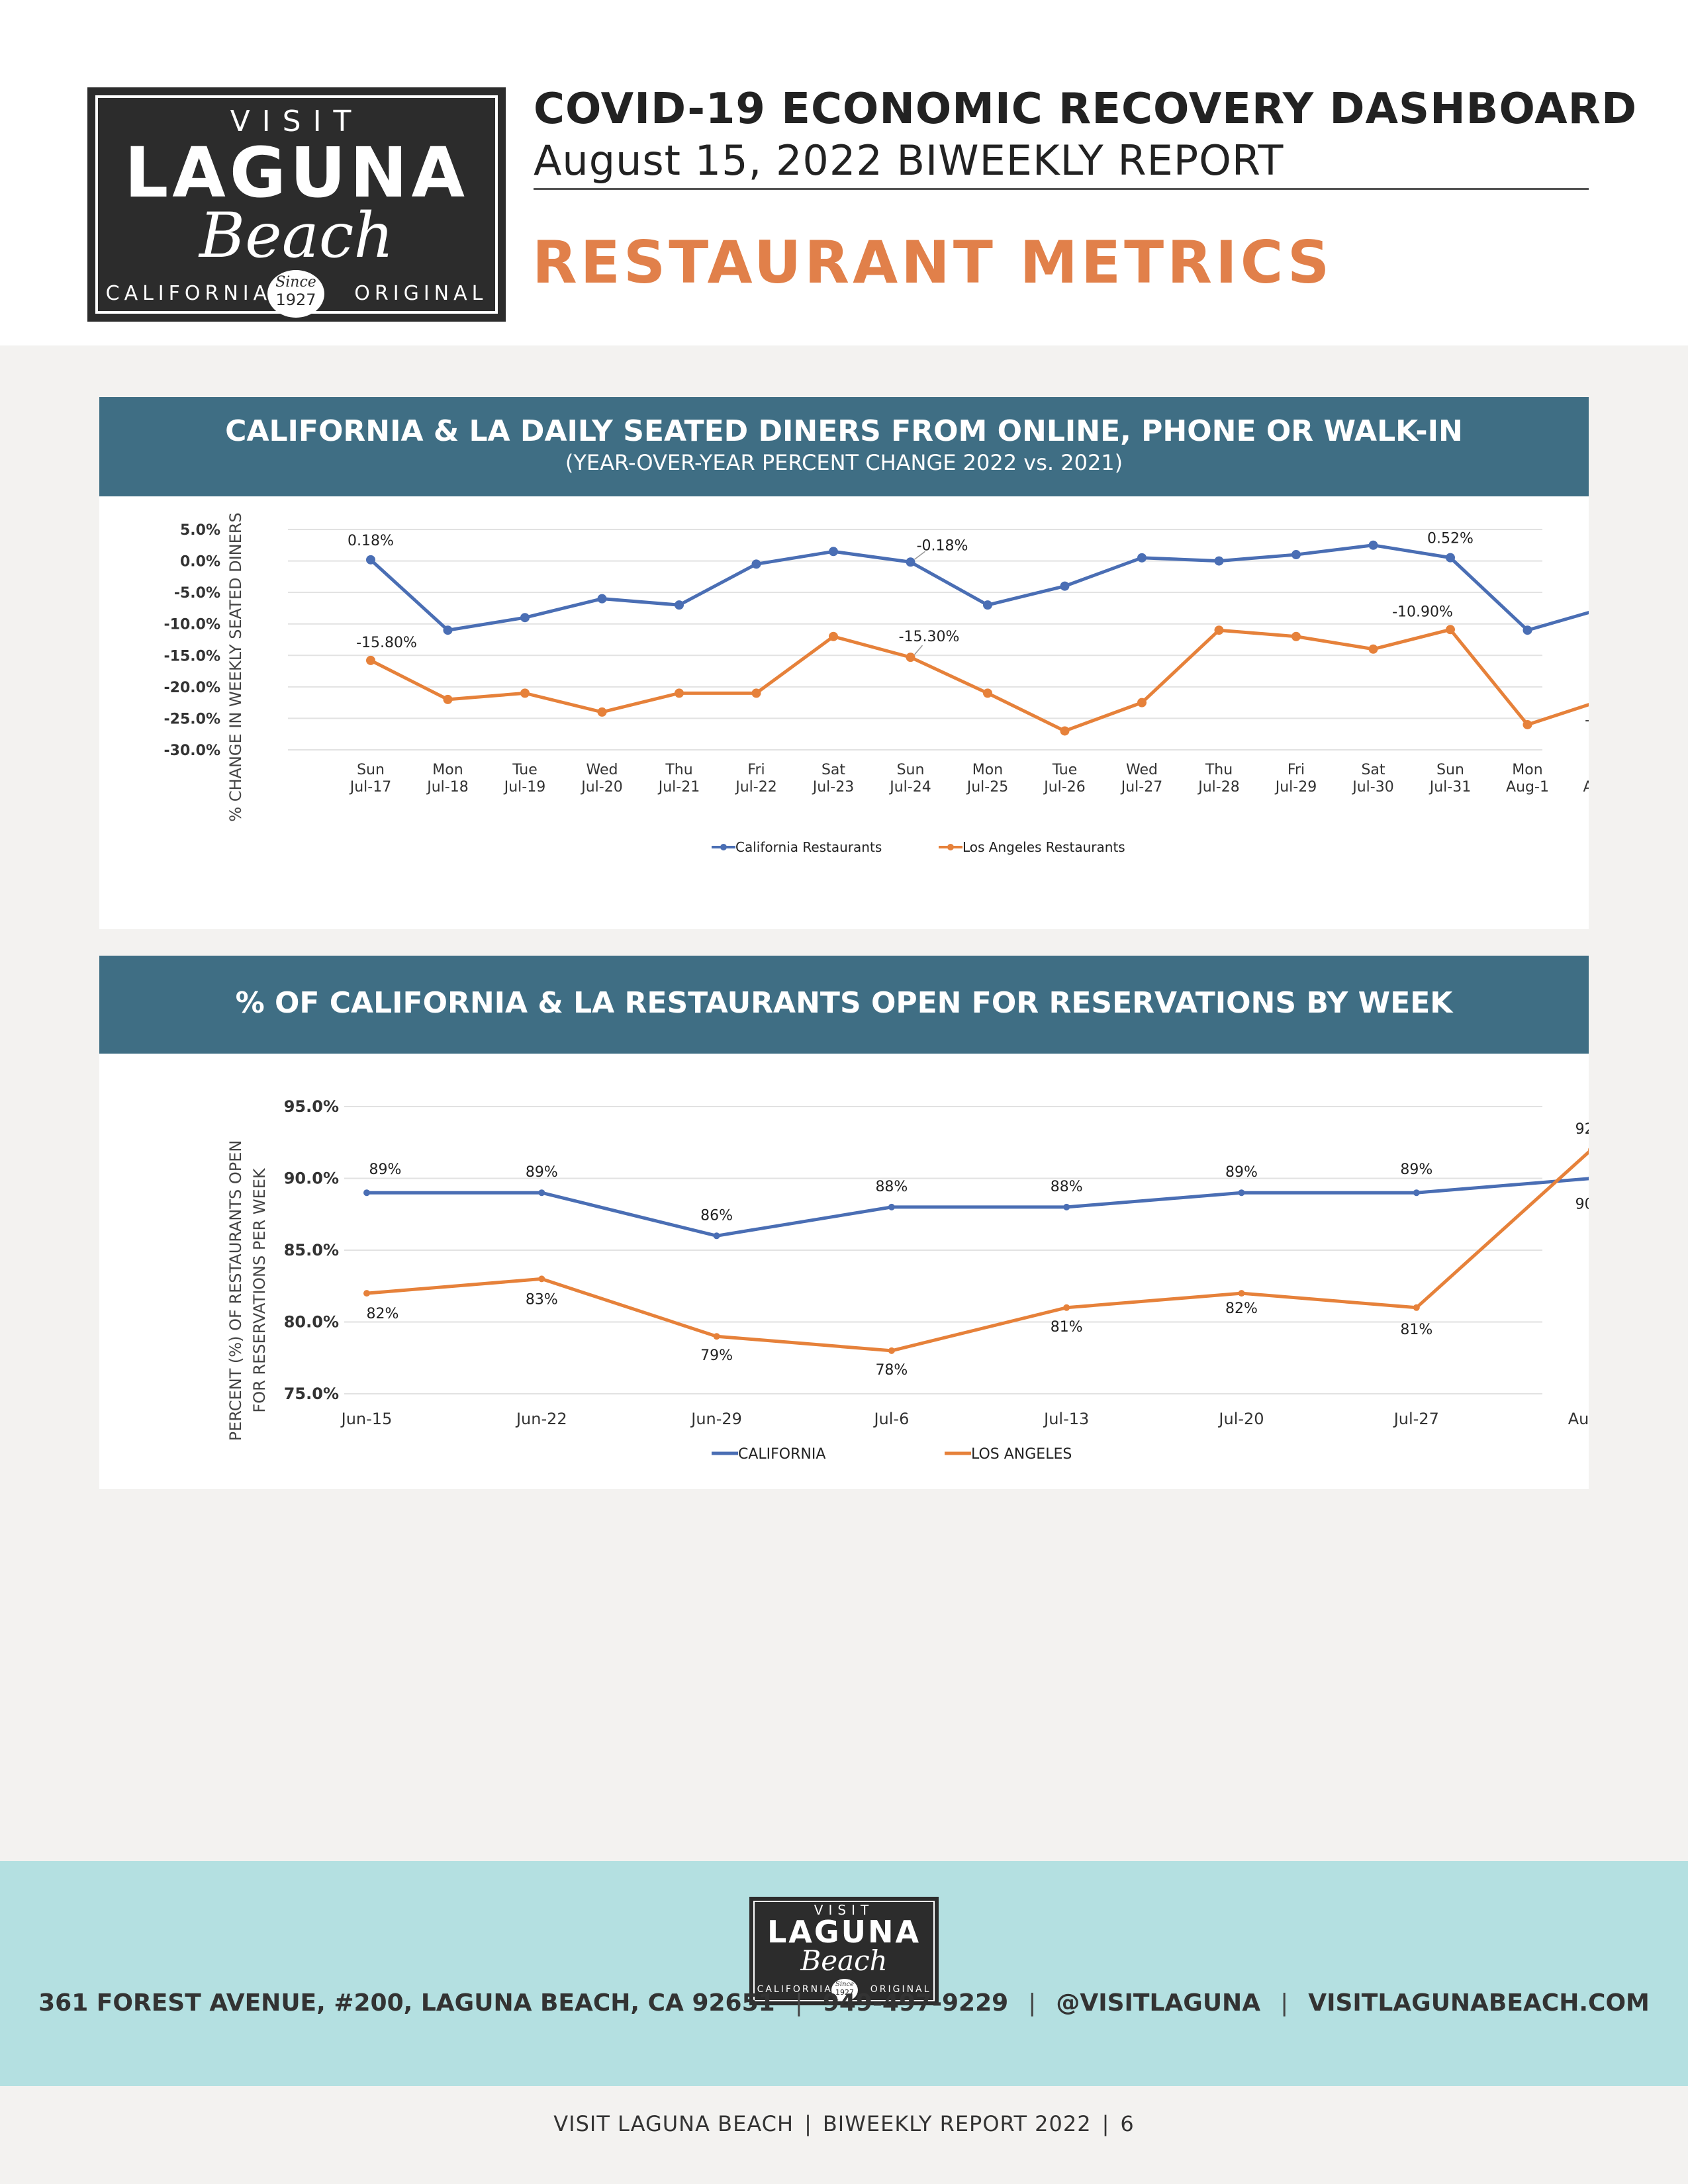 The width and height of the screenshot is (1688, 2184). I want to click on x-tick-label: Jul-27, so click(1416, 1419).